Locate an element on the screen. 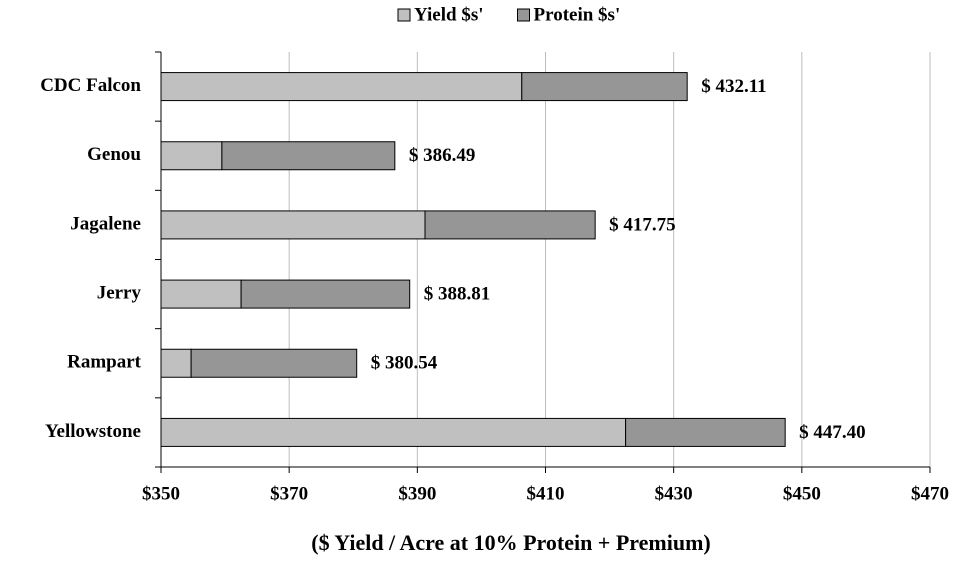  x-tick-label: $370 is located at coordinates (289, 493).